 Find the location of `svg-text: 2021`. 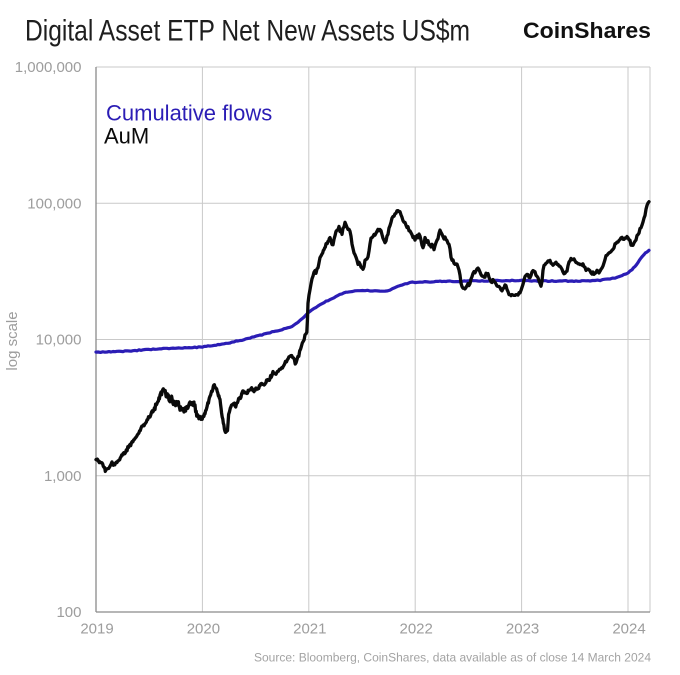

svg-text: 2021 is located at coordinates (309, 629).